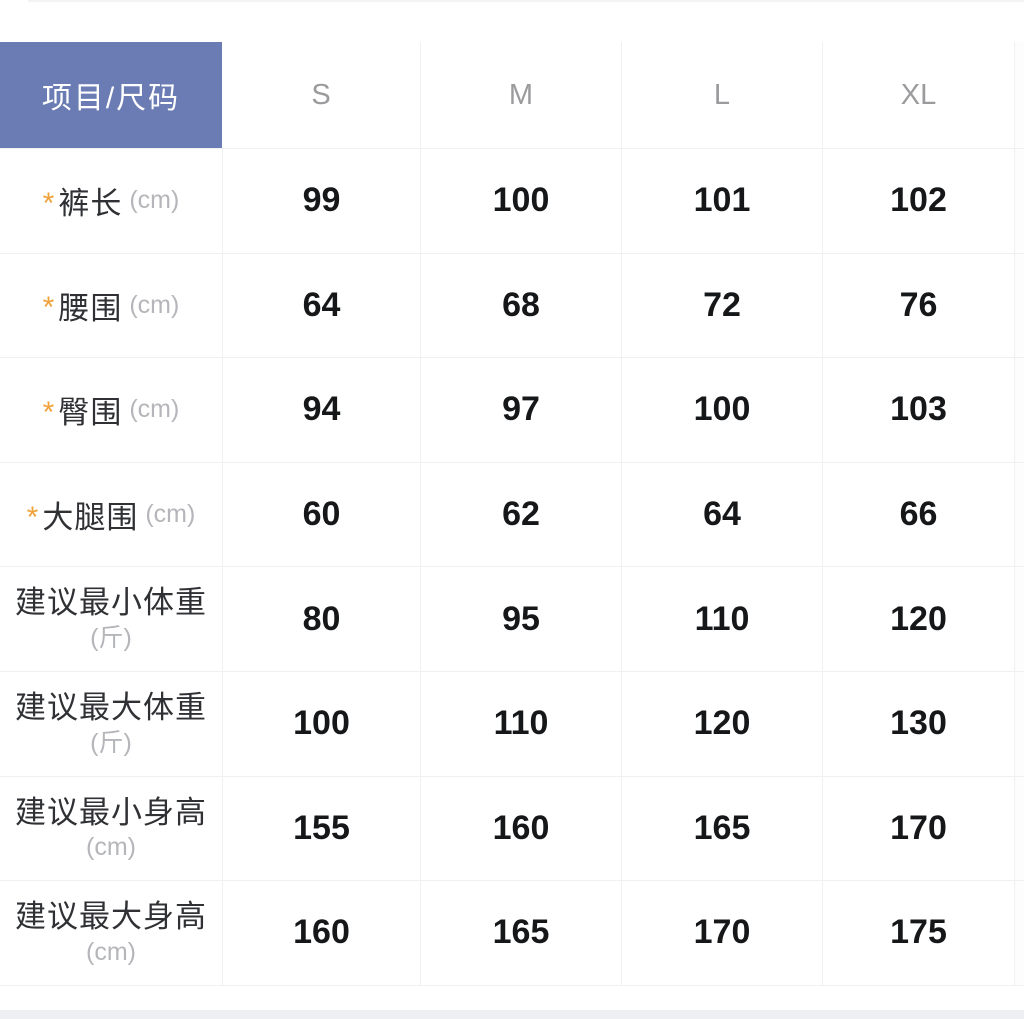 The image size is (1024, 1019). I want to click on table-row: 建议最大体重 (斤) 100 110 120 130, so click(512, 723).